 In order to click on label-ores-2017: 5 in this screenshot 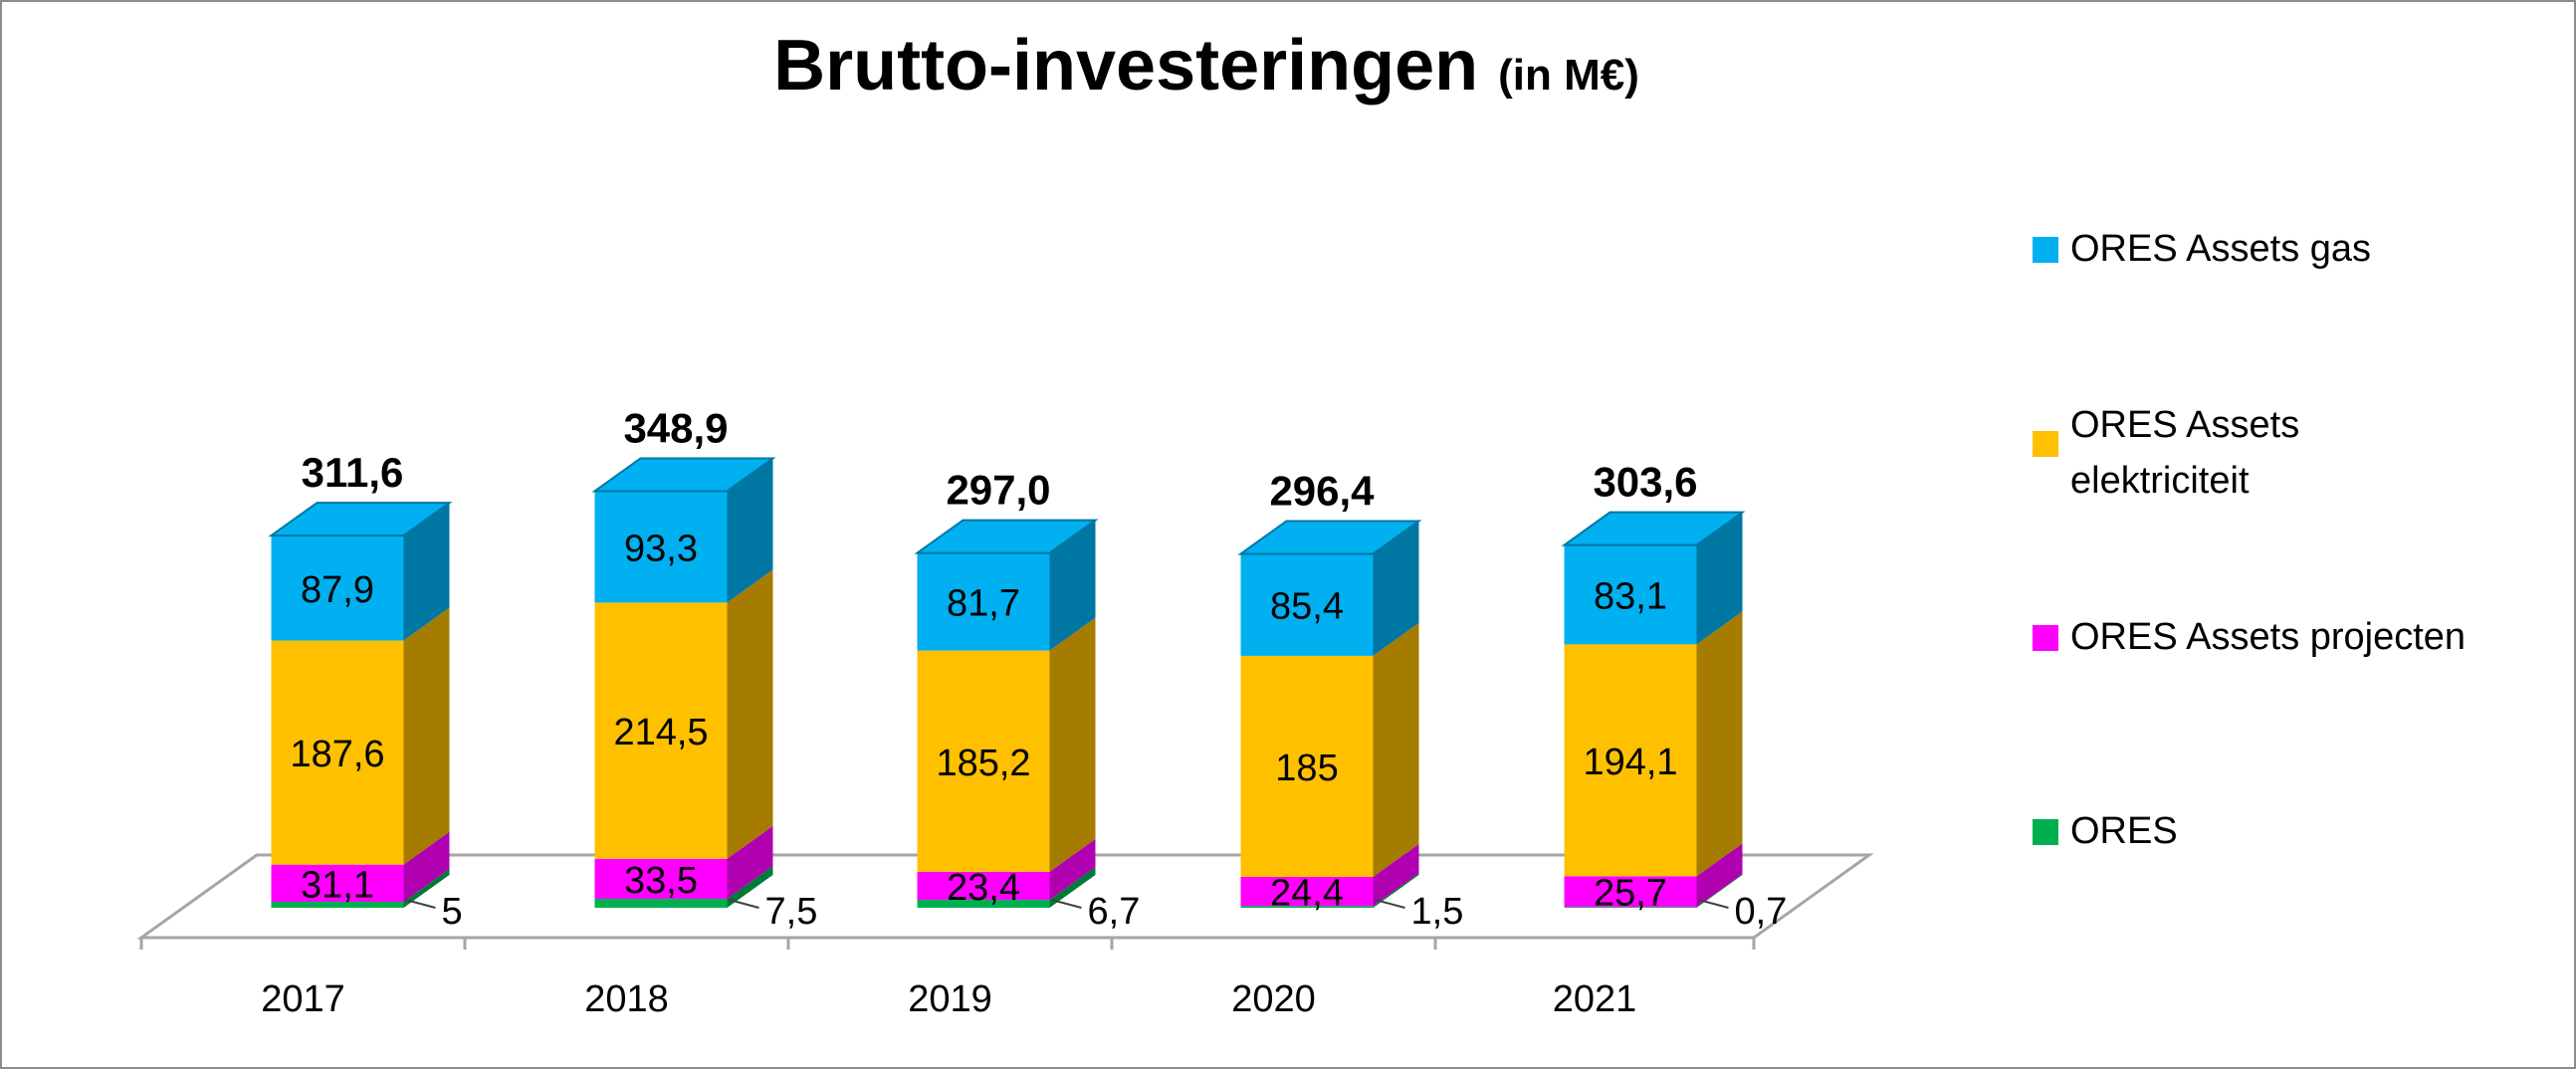, I will do `click(452, 912)`.